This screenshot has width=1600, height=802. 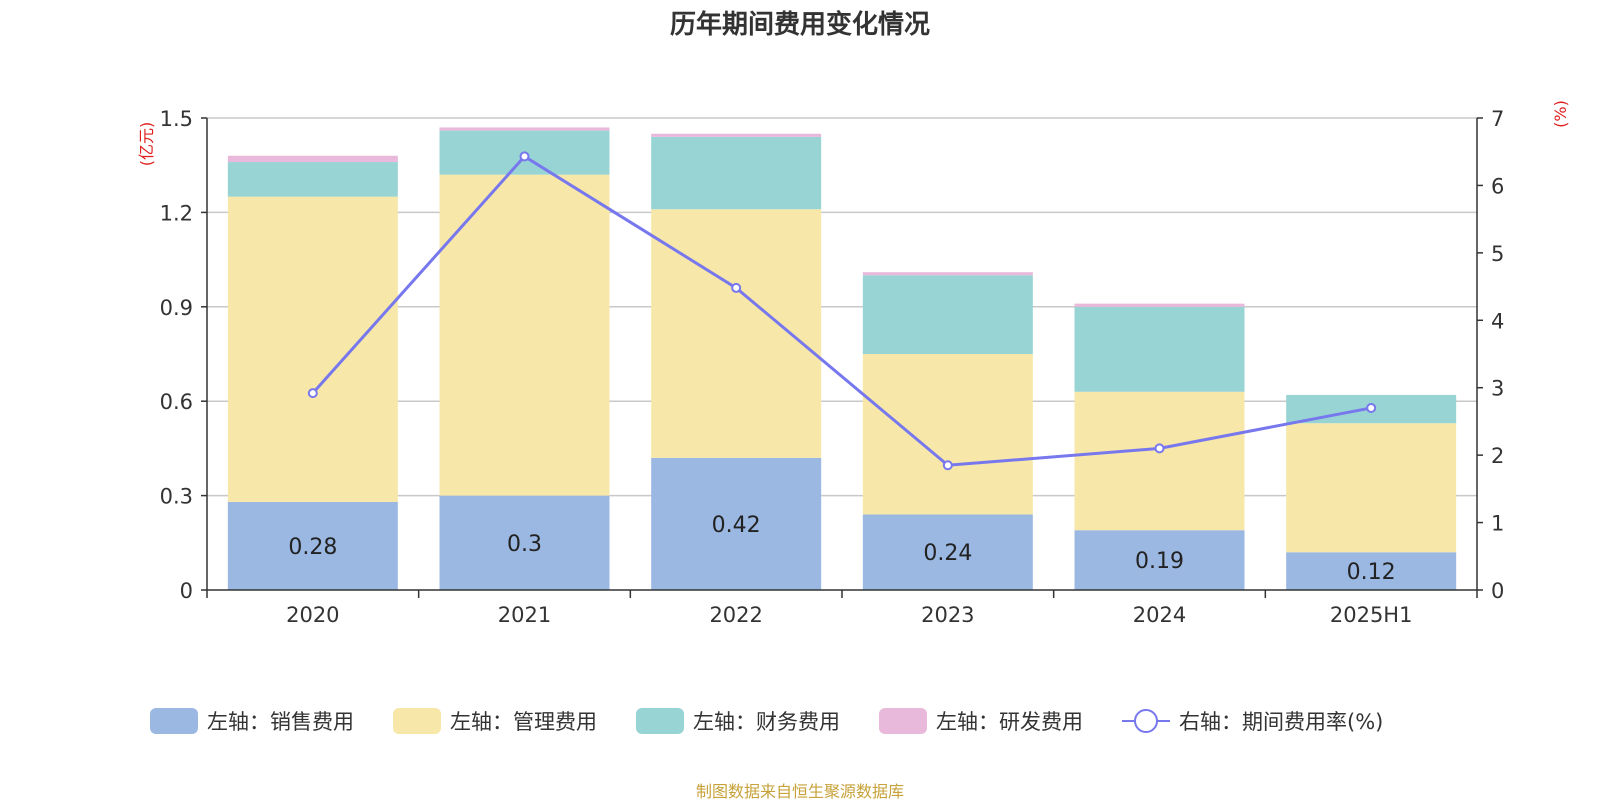 I want to click on right-tick-label: 5, so click(x=1497, y=254).